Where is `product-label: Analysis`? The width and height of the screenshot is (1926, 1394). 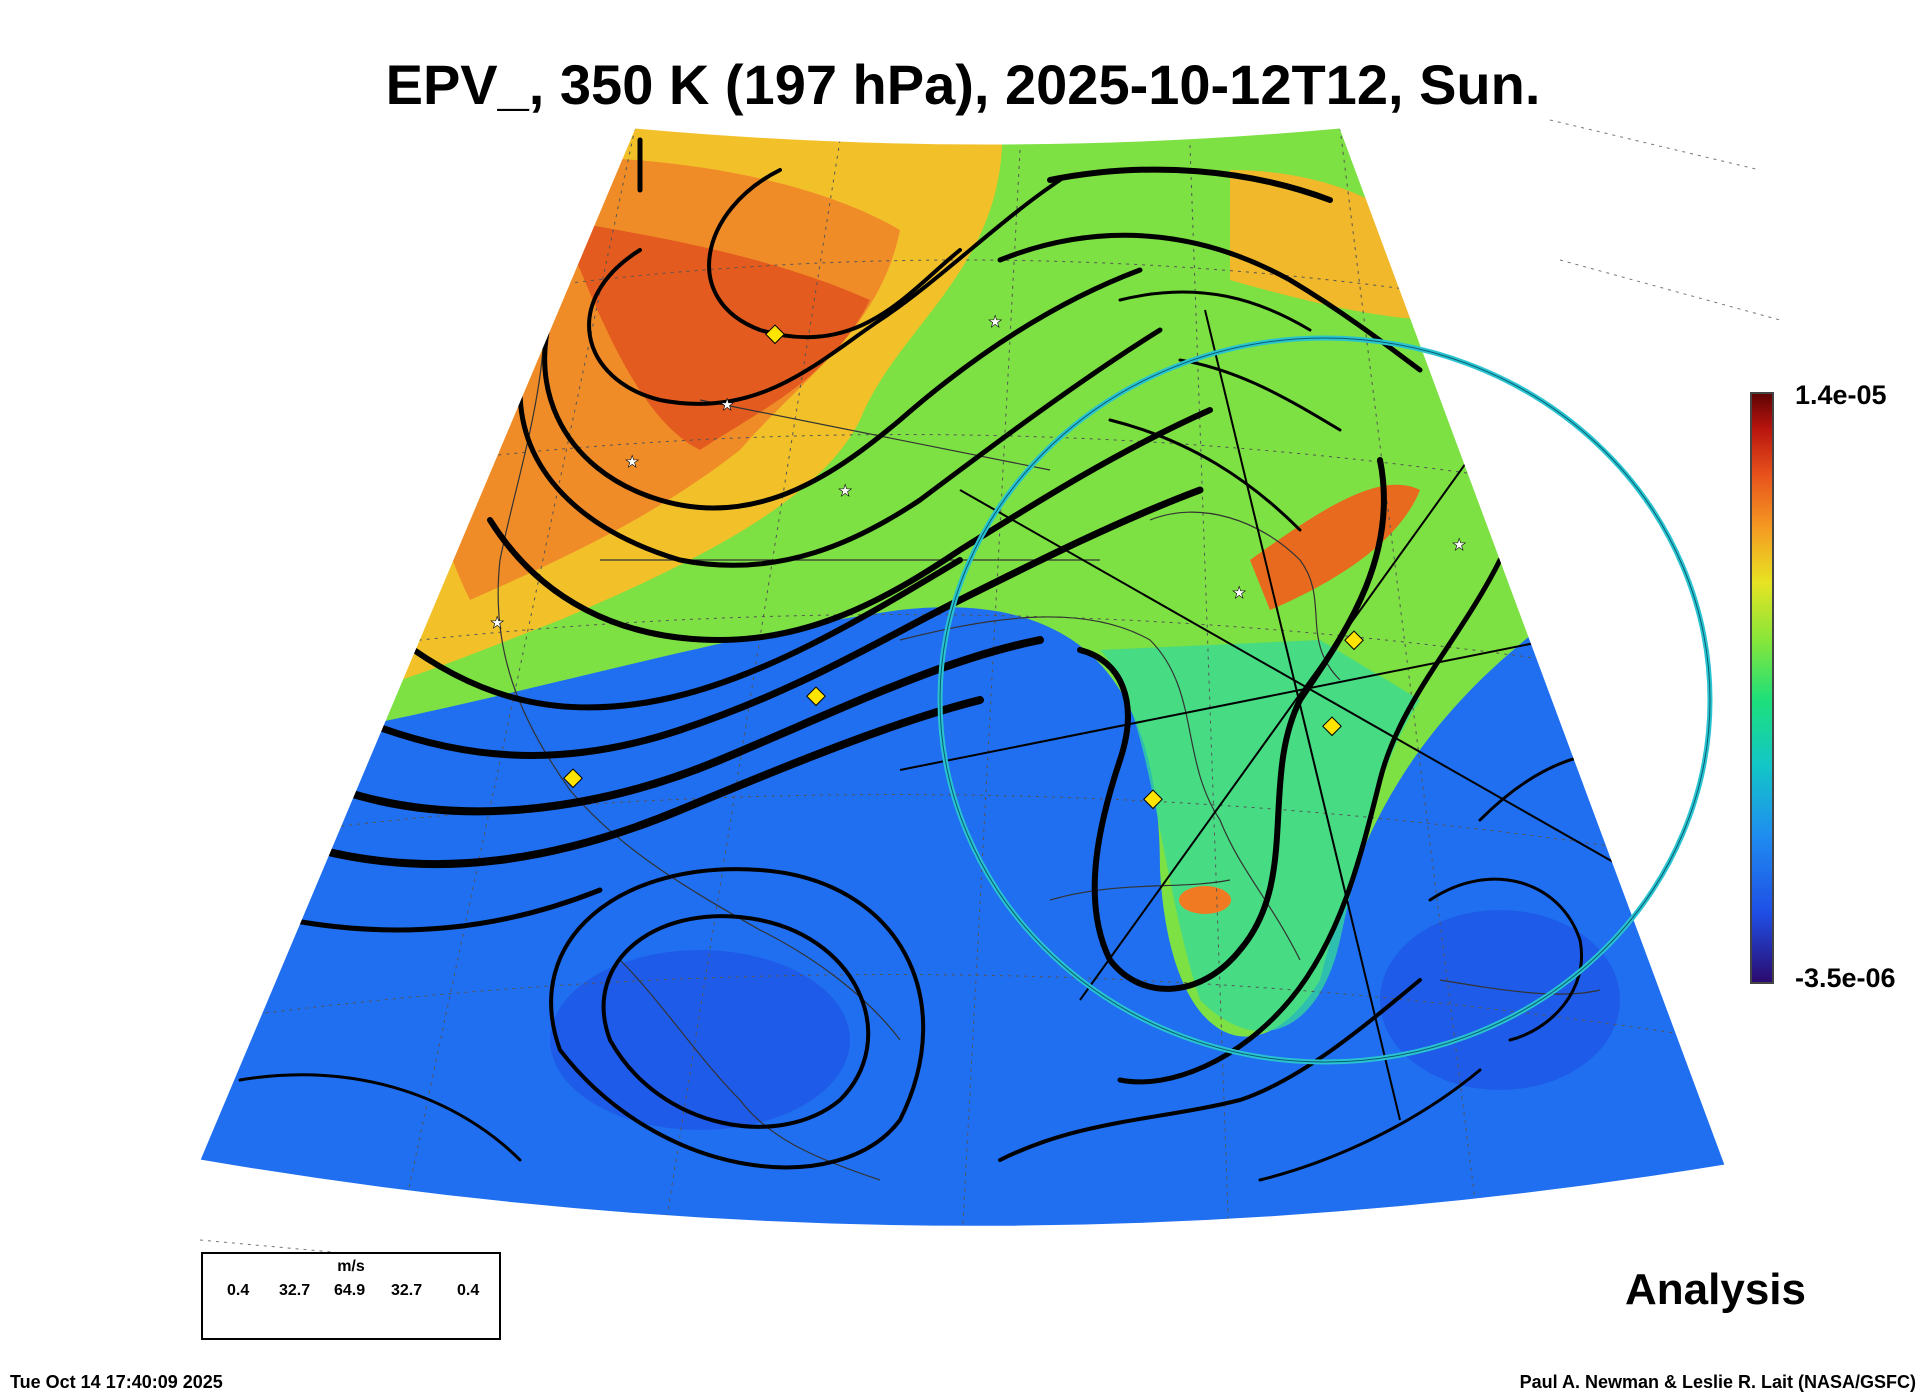
product-label: Analysis is located at coordinates (1715, 1289).